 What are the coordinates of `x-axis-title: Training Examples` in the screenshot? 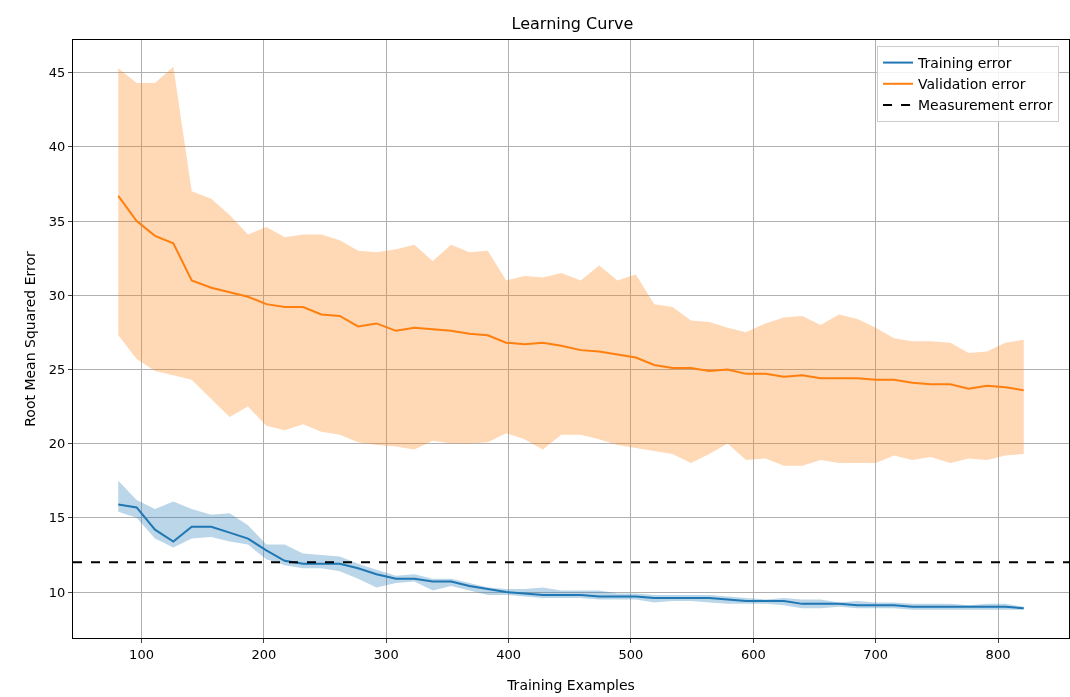 It's located at (570, 685).